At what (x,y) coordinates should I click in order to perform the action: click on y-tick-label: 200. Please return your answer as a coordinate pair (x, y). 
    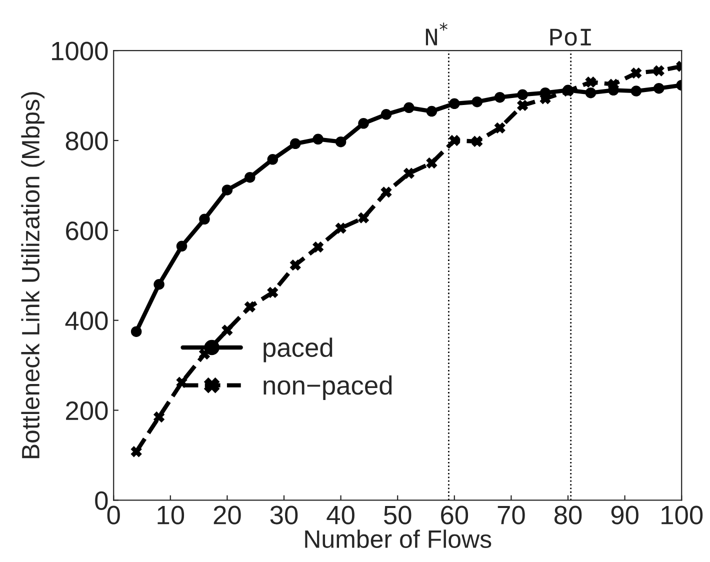
    Looking at the image, I should click on (87, 410).